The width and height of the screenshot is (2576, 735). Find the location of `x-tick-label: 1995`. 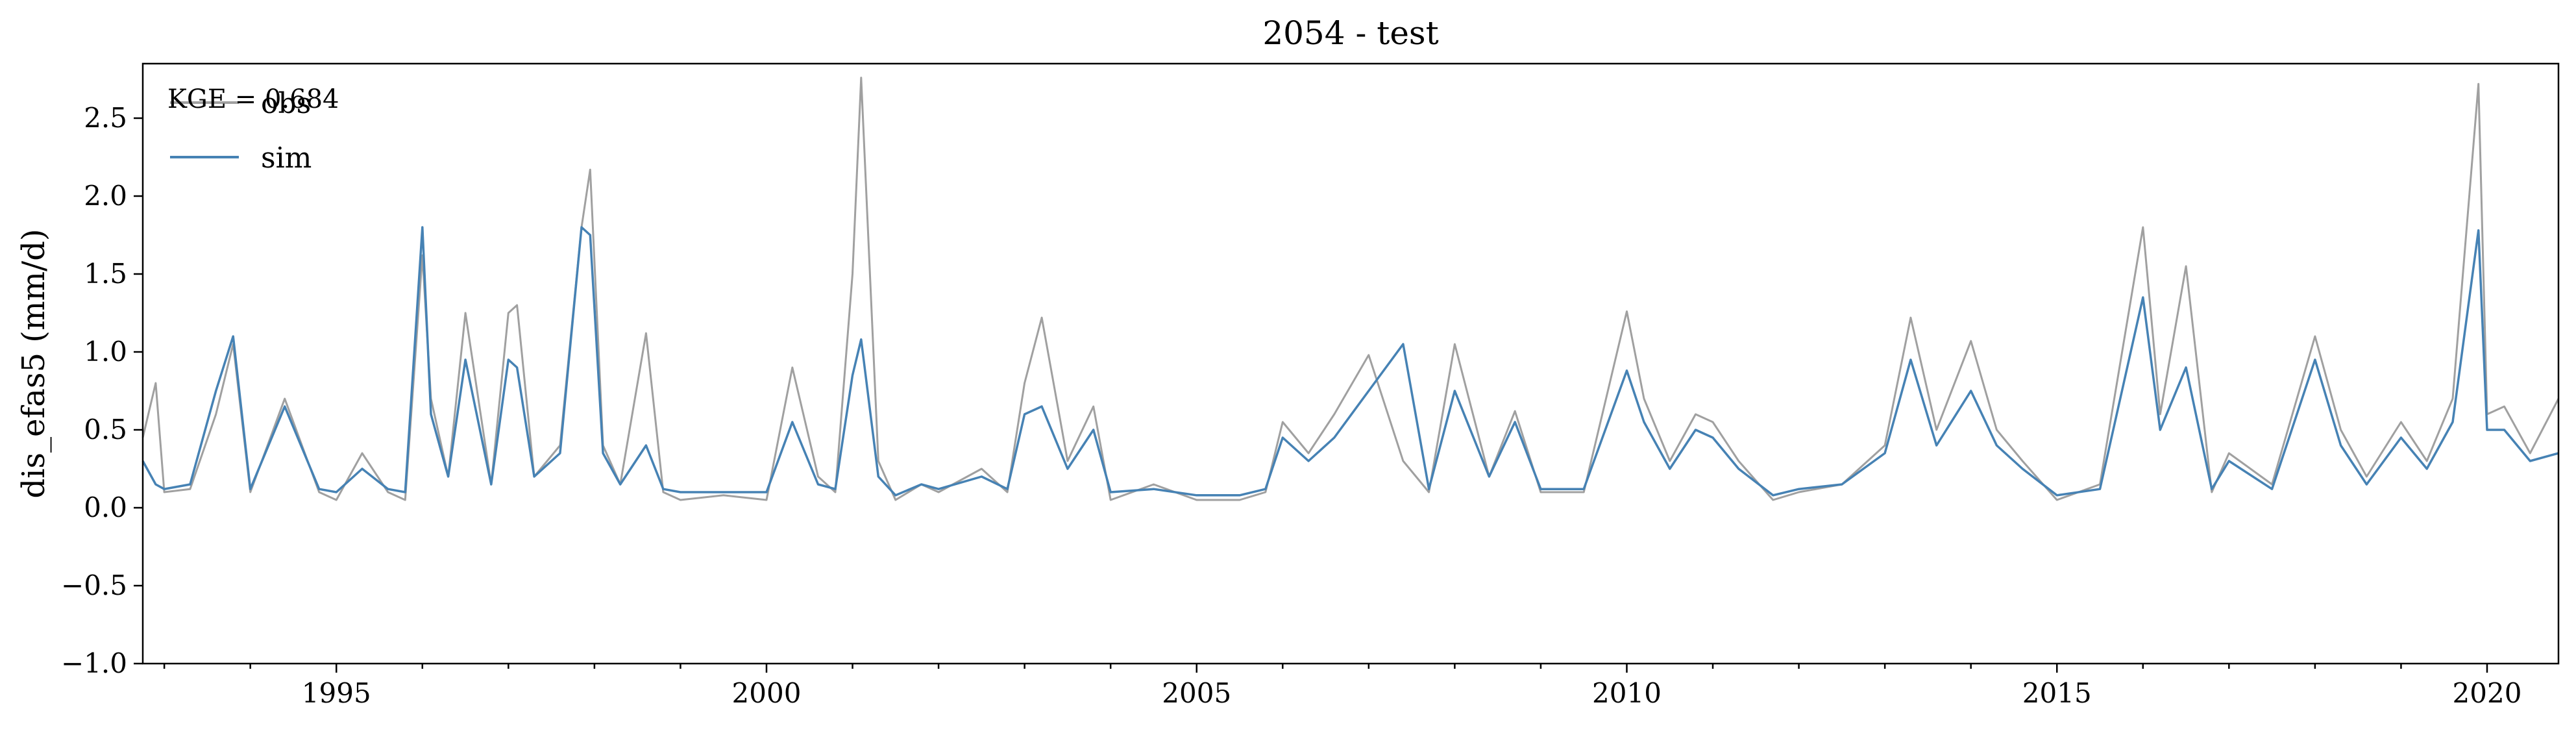

x-tick-label: 1995 is located at coordinates (336, 693).